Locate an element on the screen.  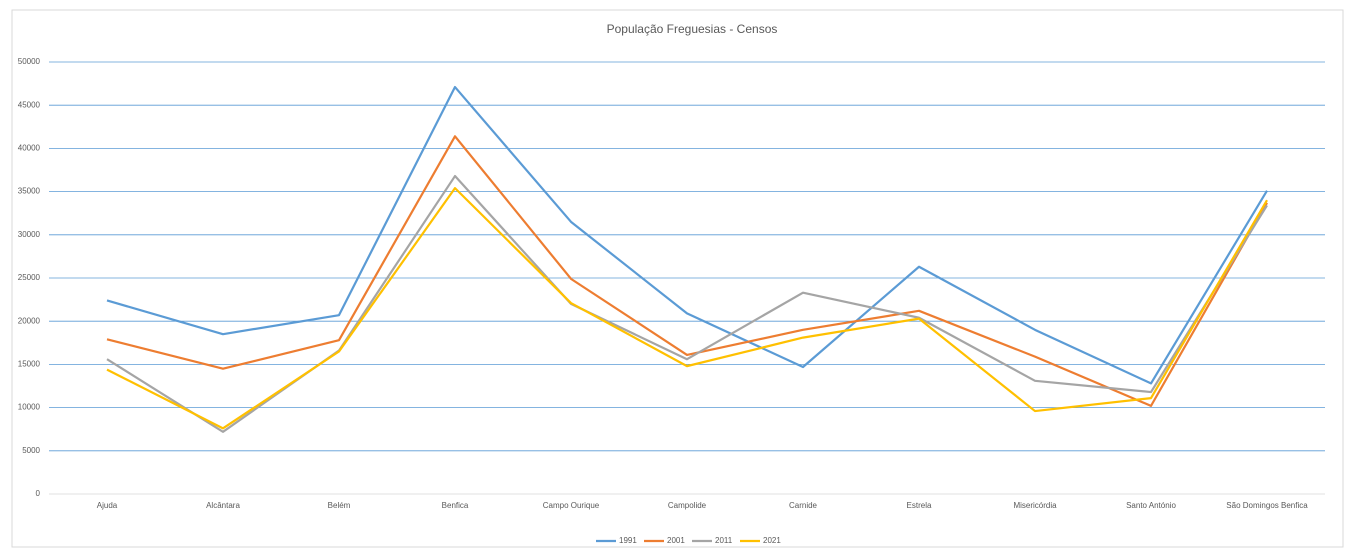
legend-label: 2001 is located at coordinates (676, 540).